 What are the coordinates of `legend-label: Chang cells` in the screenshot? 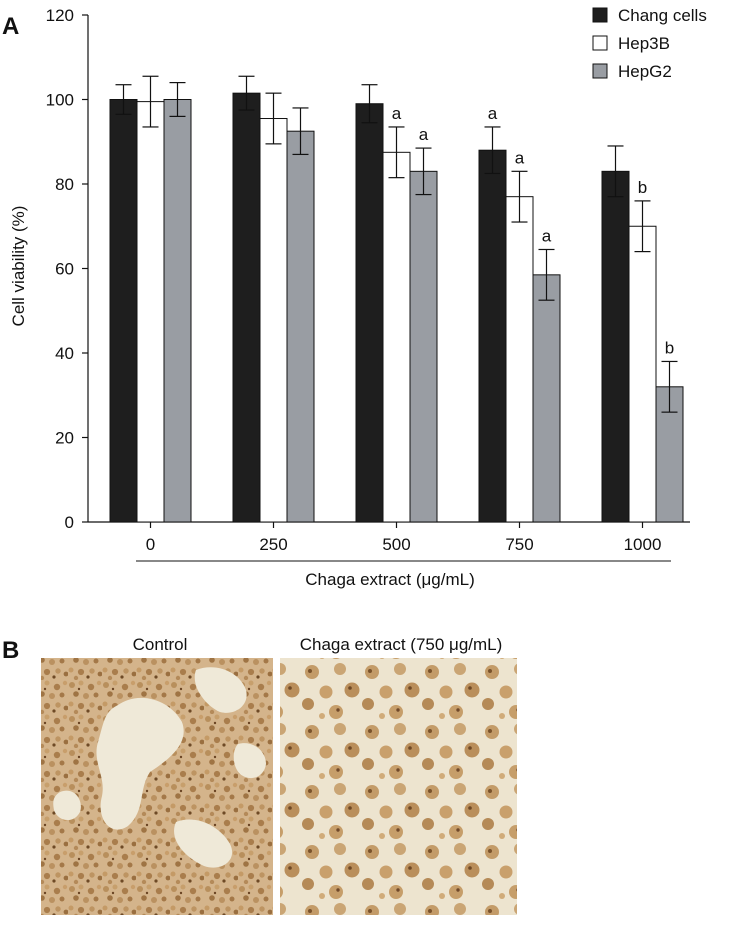 It's located at (662, 15).